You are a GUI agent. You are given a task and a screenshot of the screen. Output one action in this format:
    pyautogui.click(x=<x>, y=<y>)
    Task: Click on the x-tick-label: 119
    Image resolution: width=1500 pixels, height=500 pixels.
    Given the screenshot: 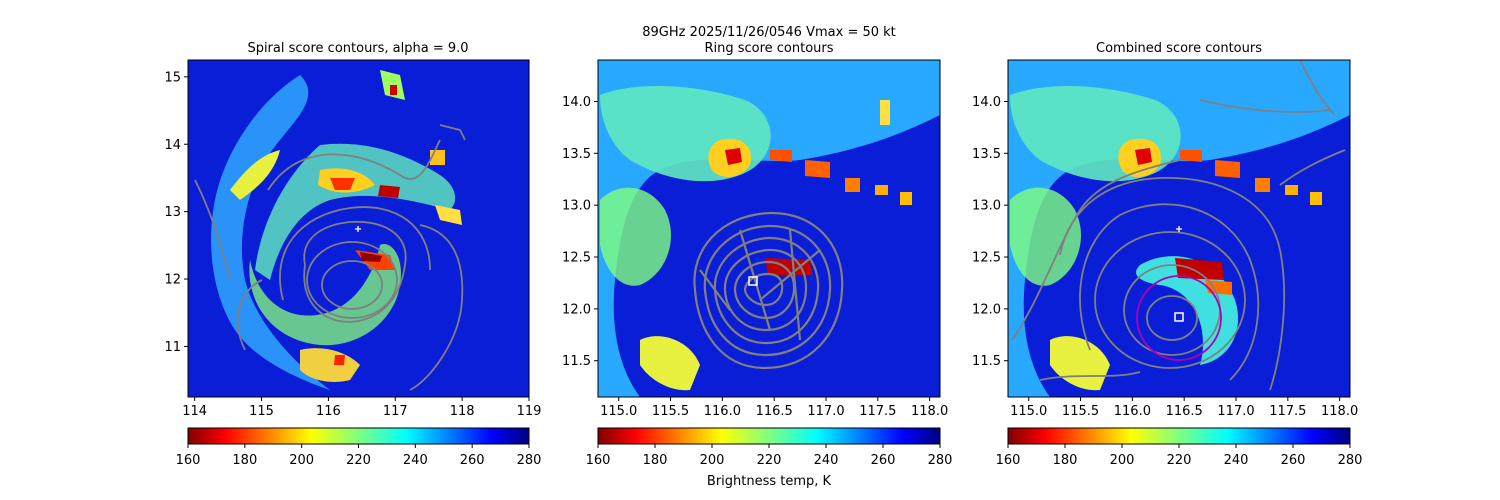 What is the action you would take?
    pyautogui.click(x=529, y=411)
    